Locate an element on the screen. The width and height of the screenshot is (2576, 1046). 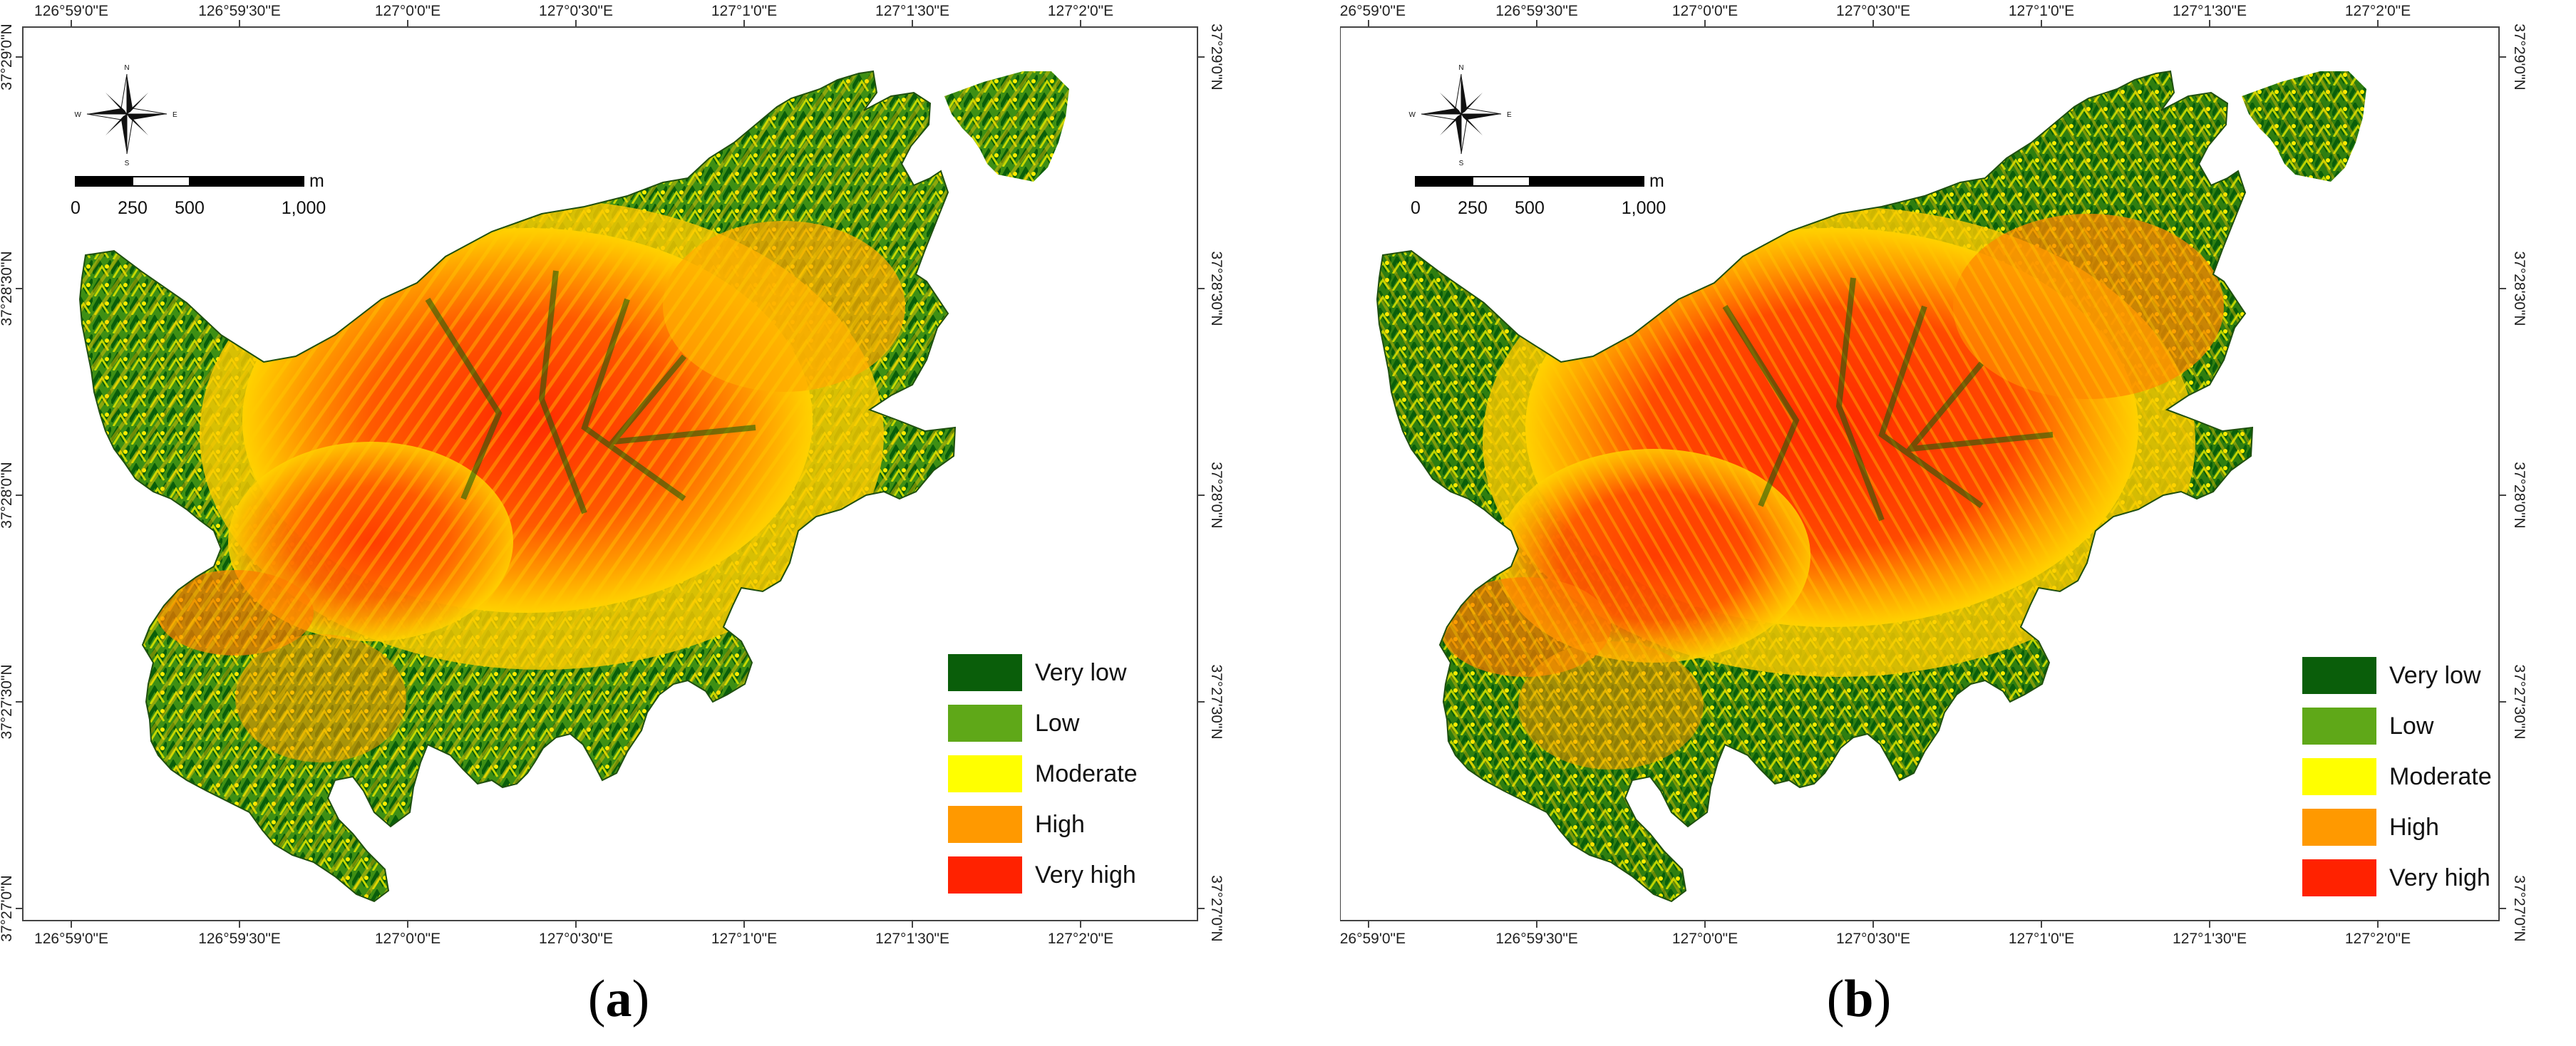
panel-label-b: (b) is located at coordinates (1859, 999).